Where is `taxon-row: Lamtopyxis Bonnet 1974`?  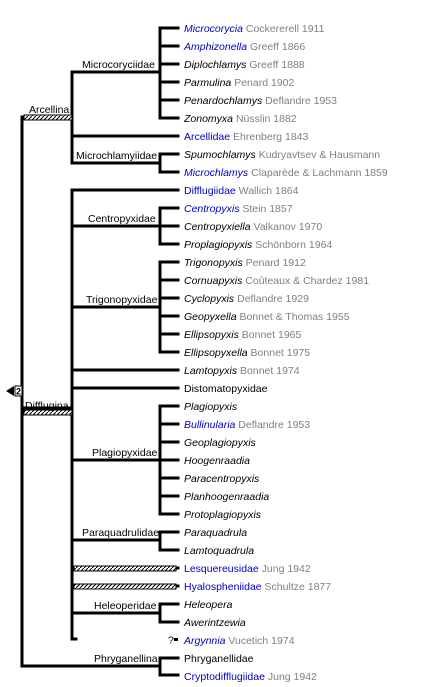
taxon-row: Lamtopyxis Bonnet 1974 is located at coordinates (242, 371).